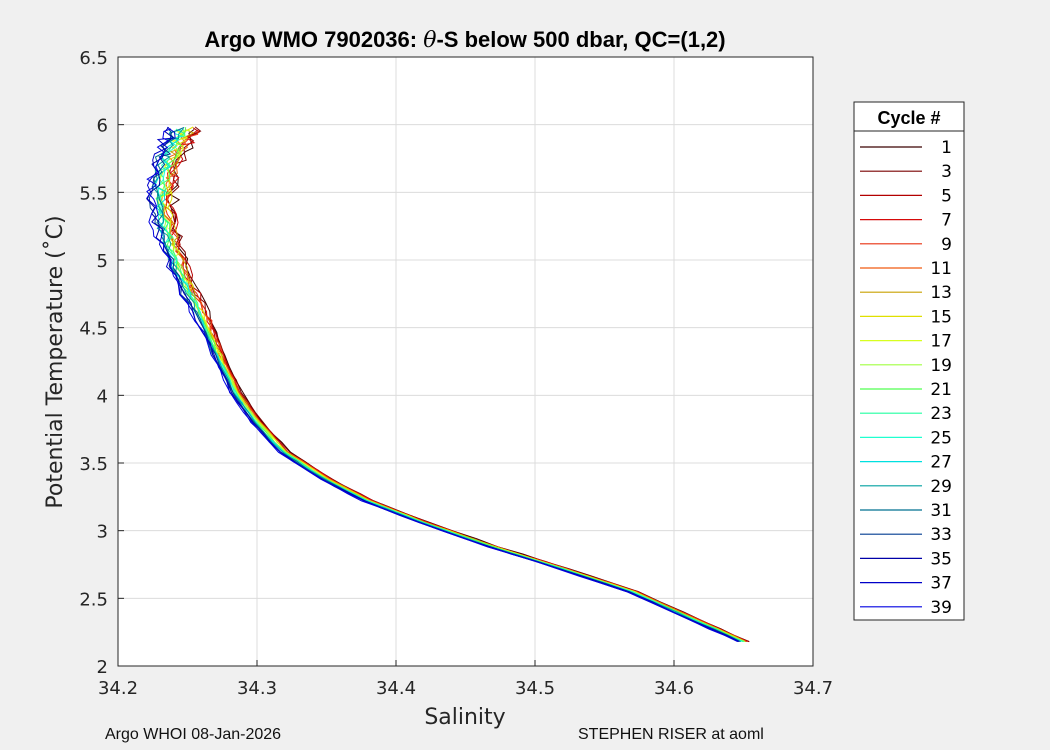 The width and height of the screenshot is (1050, 750). I want to click on legend-label: 23, so click(941, 414).